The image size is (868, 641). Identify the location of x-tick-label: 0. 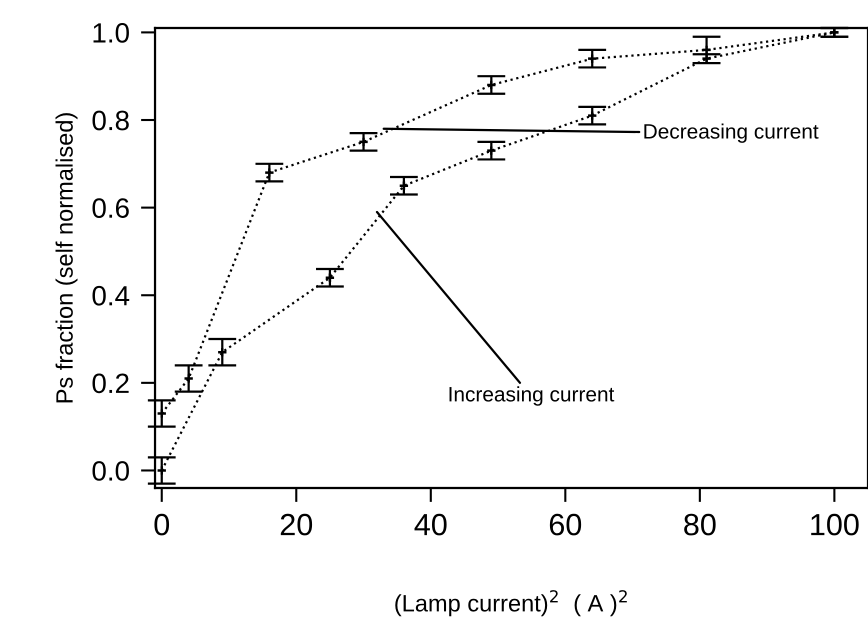
(162, 525).